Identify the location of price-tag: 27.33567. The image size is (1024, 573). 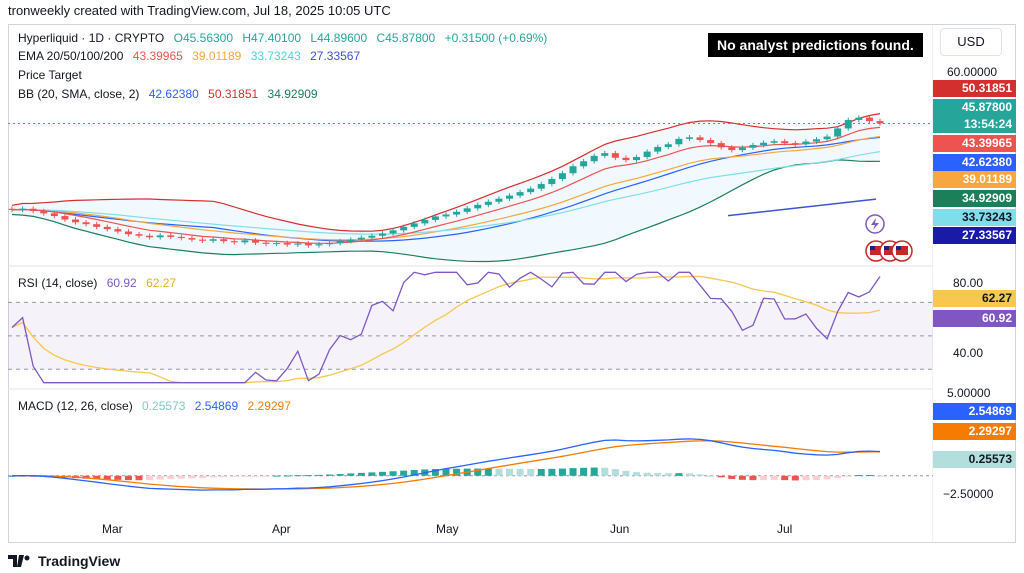
(974, 235).